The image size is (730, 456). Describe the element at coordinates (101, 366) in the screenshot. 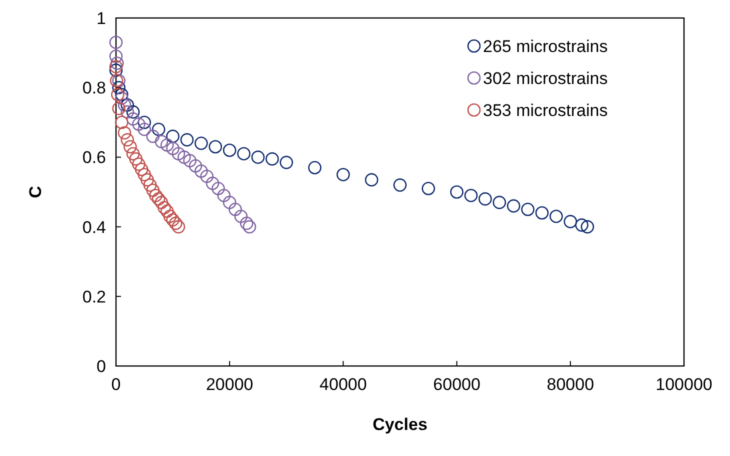

I see `y-tick-label: 0` at that location.